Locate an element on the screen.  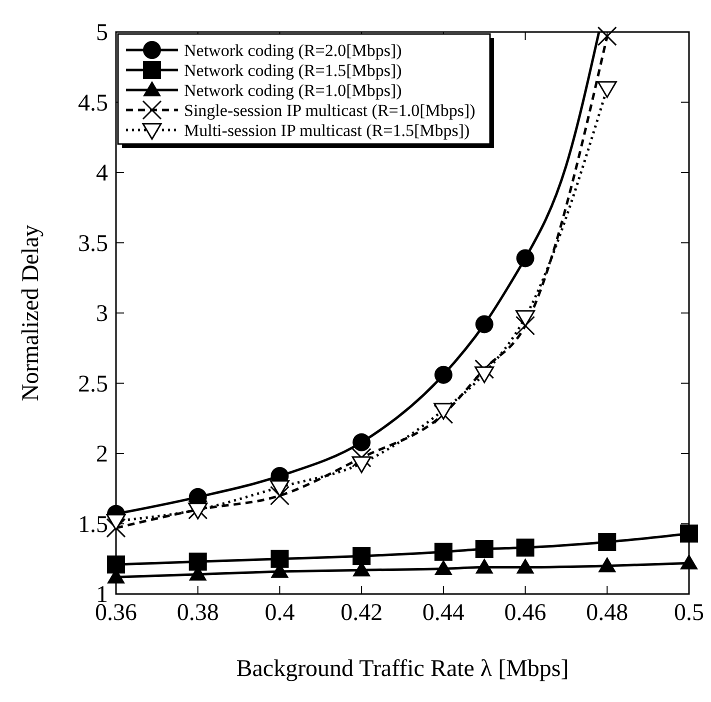
x-axis-title: Background Traffic Rate λ [Mbps] is located at coordinates (402, 669).